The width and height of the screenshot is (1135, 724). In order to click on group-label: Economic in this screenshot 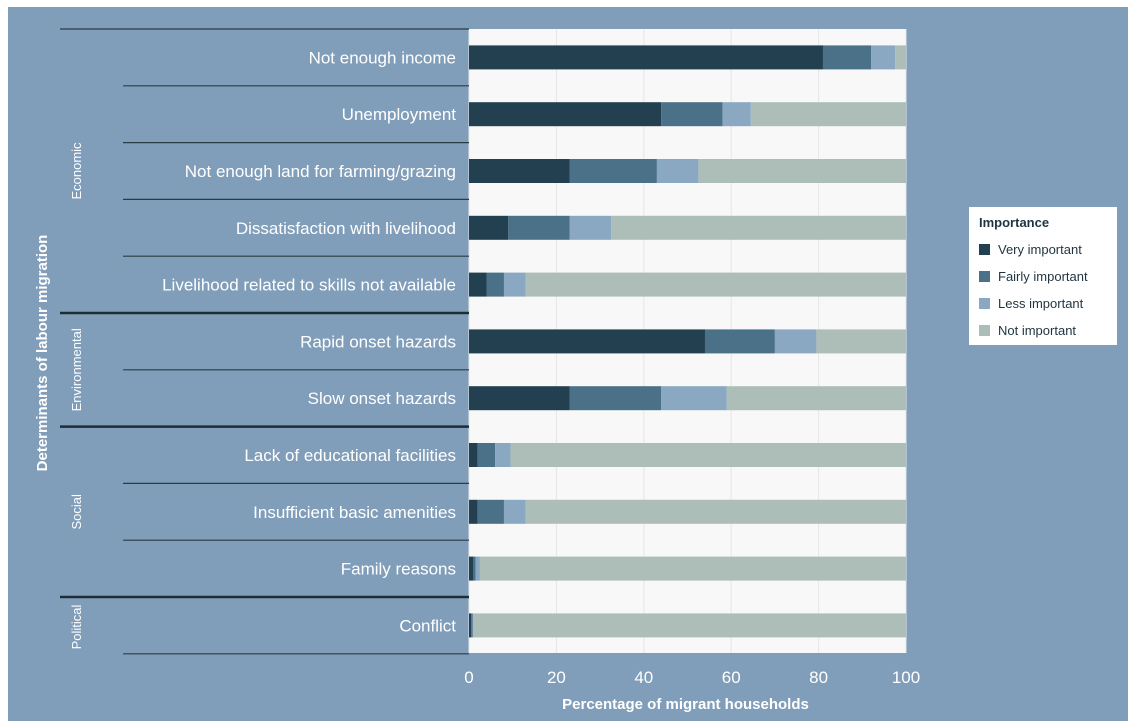, I will do `click(76, 171)`.